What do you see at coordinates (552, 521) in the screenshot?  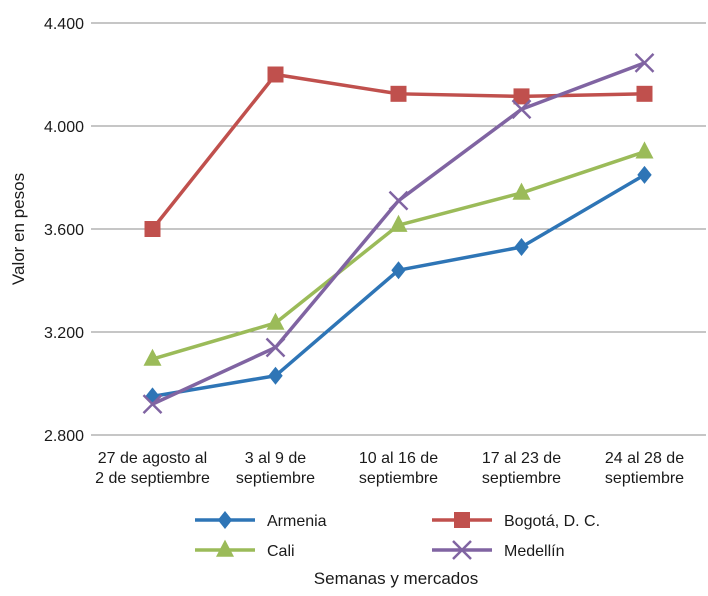 I see `legend-label: Bogotá, D. C.` at bounding box center [552, 521].